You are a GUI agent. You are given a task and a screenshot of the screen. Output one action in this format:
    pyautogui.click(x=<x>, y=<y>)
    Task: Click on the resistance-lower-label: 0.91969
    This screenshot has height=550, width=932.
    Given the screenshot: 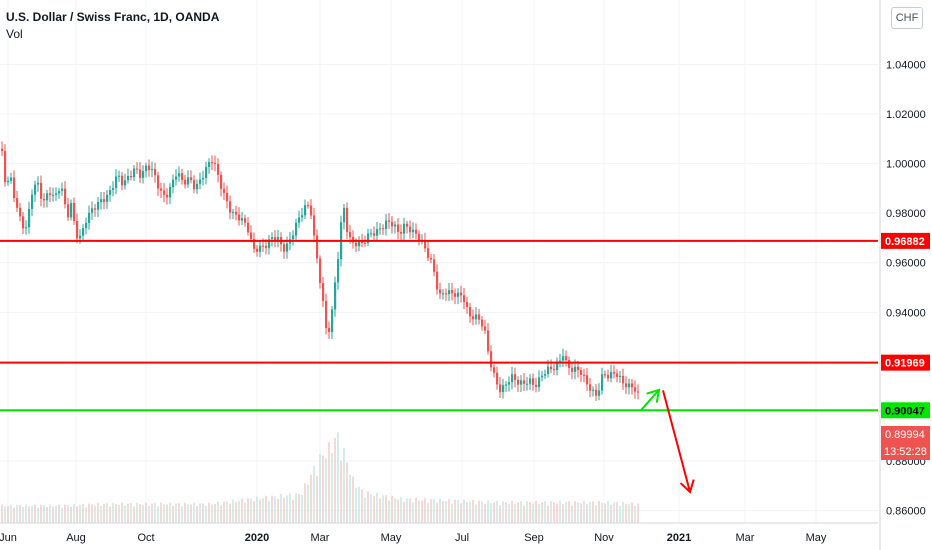 What is the action you would take?
    pyautogui.click(x=905, y=364)
    